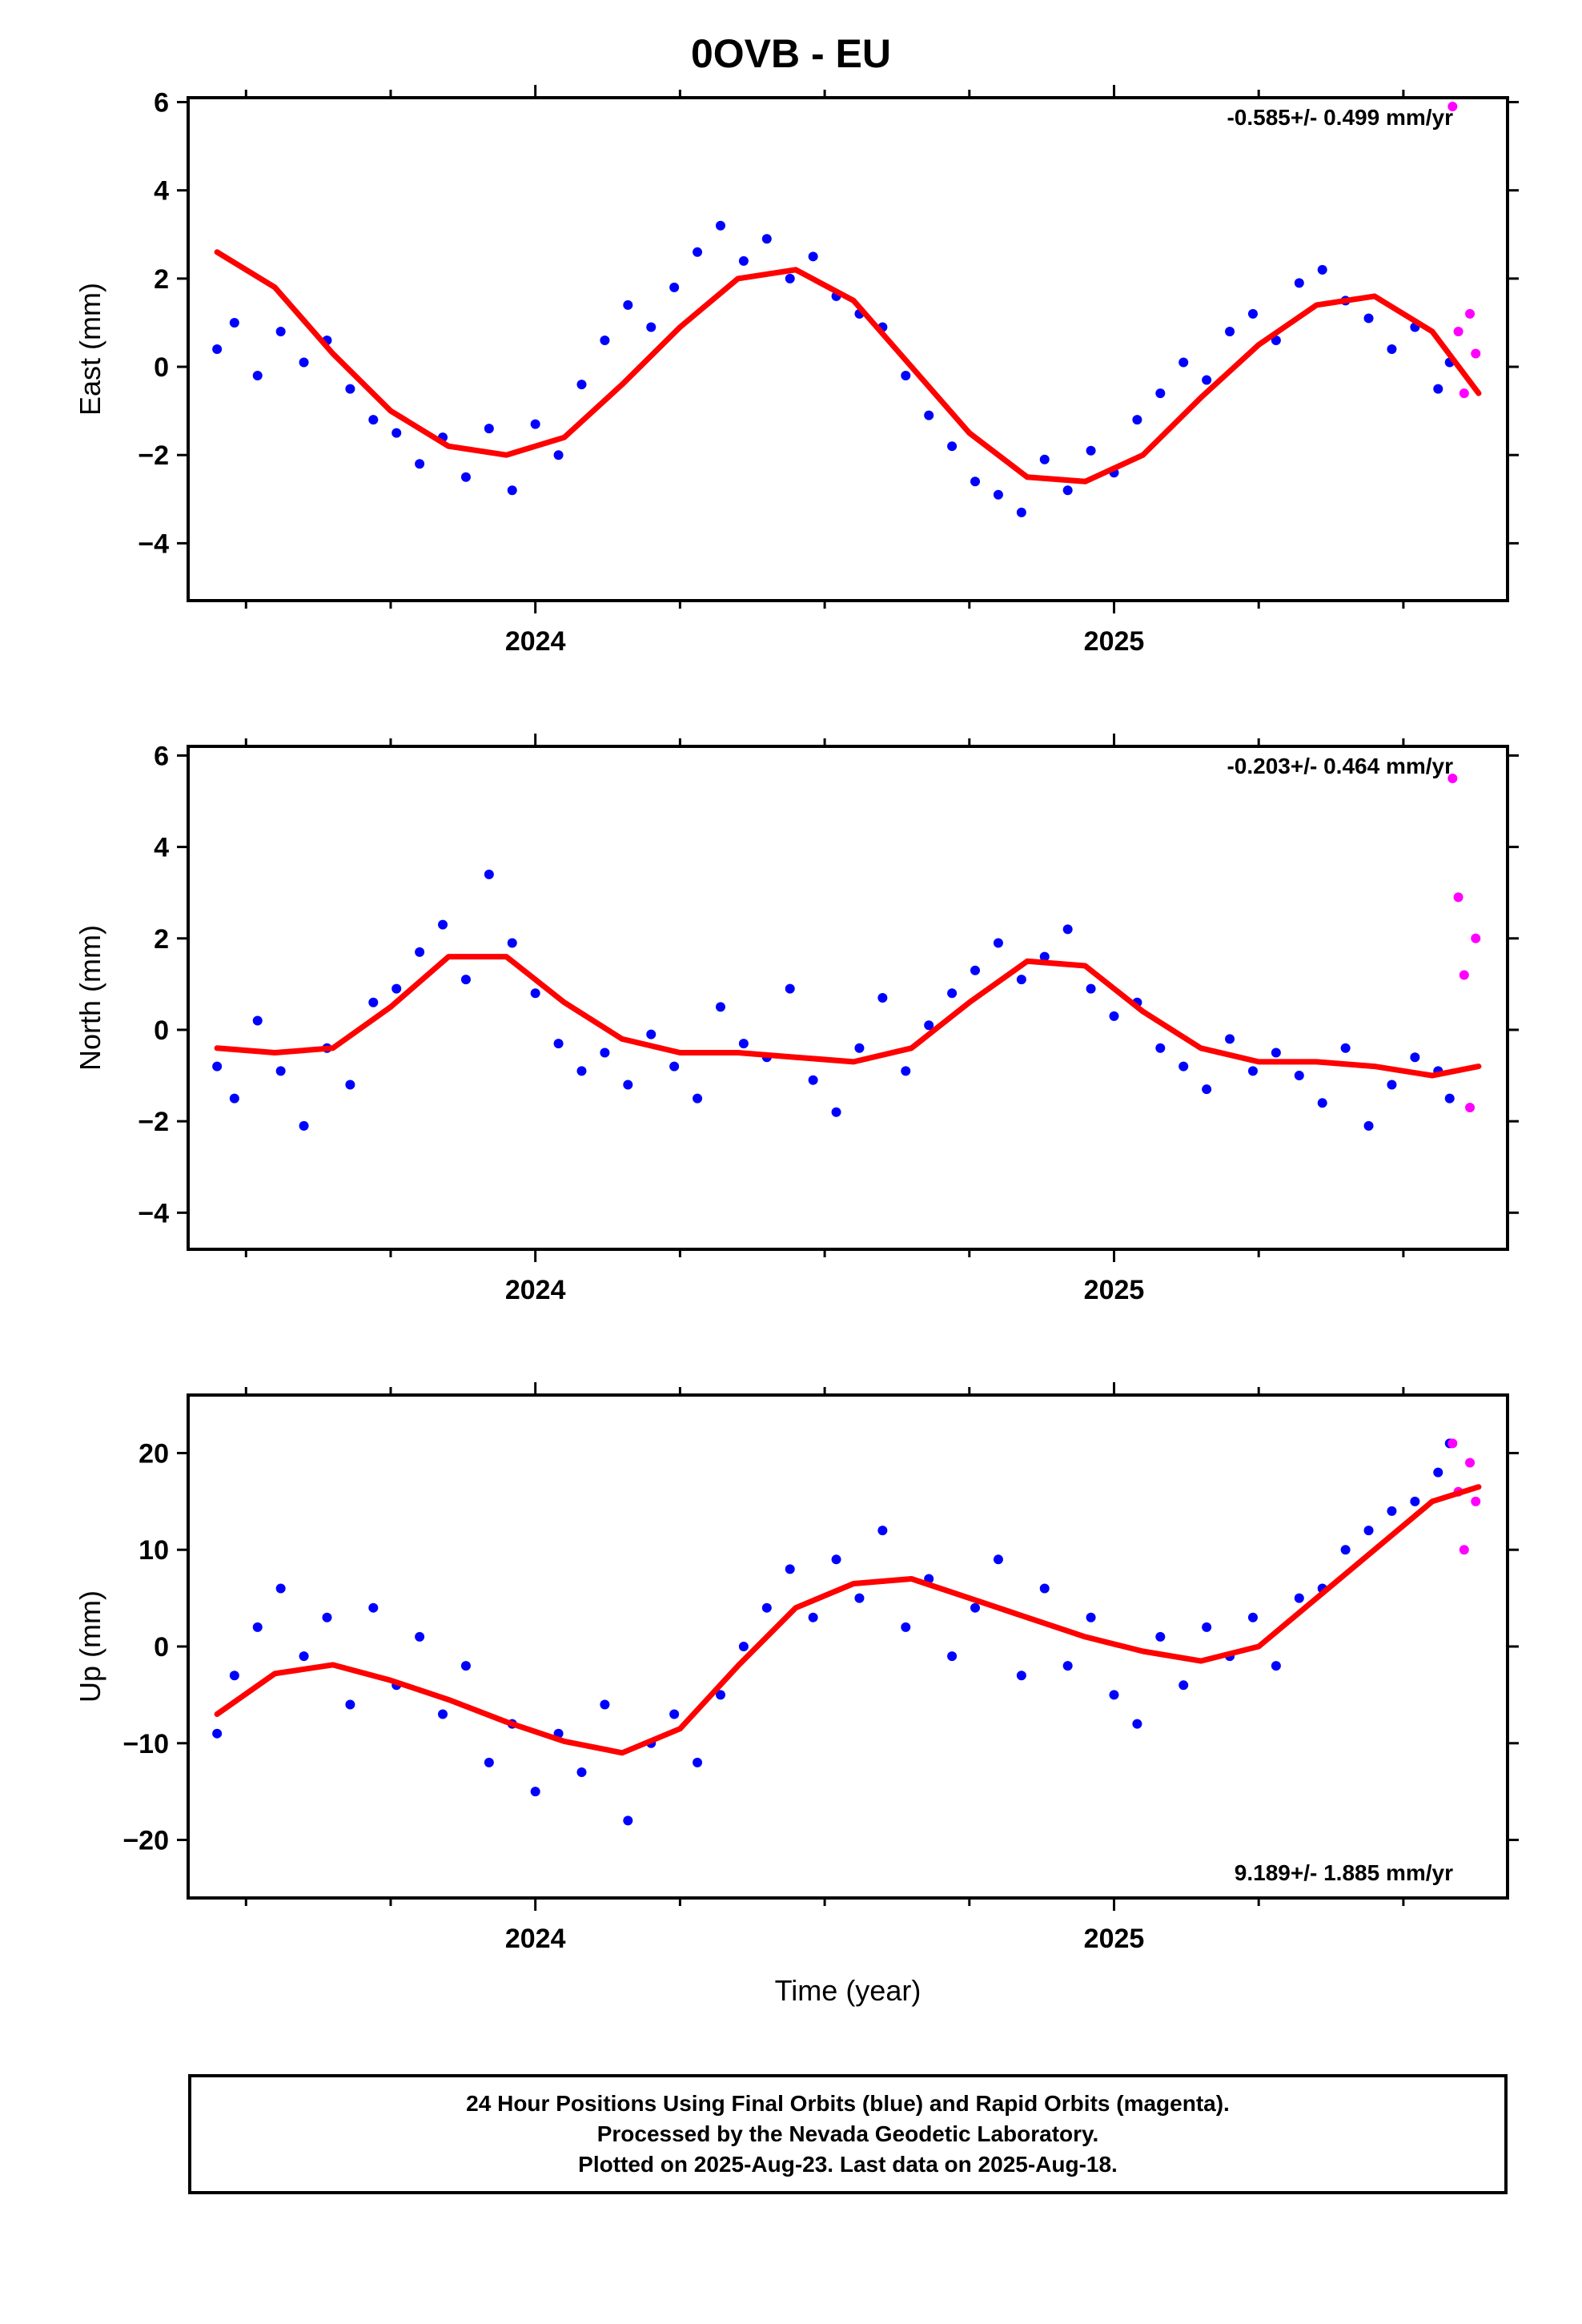 The width and height of the screenshot is (1582, 2324). Describe the element at coordinates (161, 756) in the screenshot. I see `y-tick-label: 6` at that location.